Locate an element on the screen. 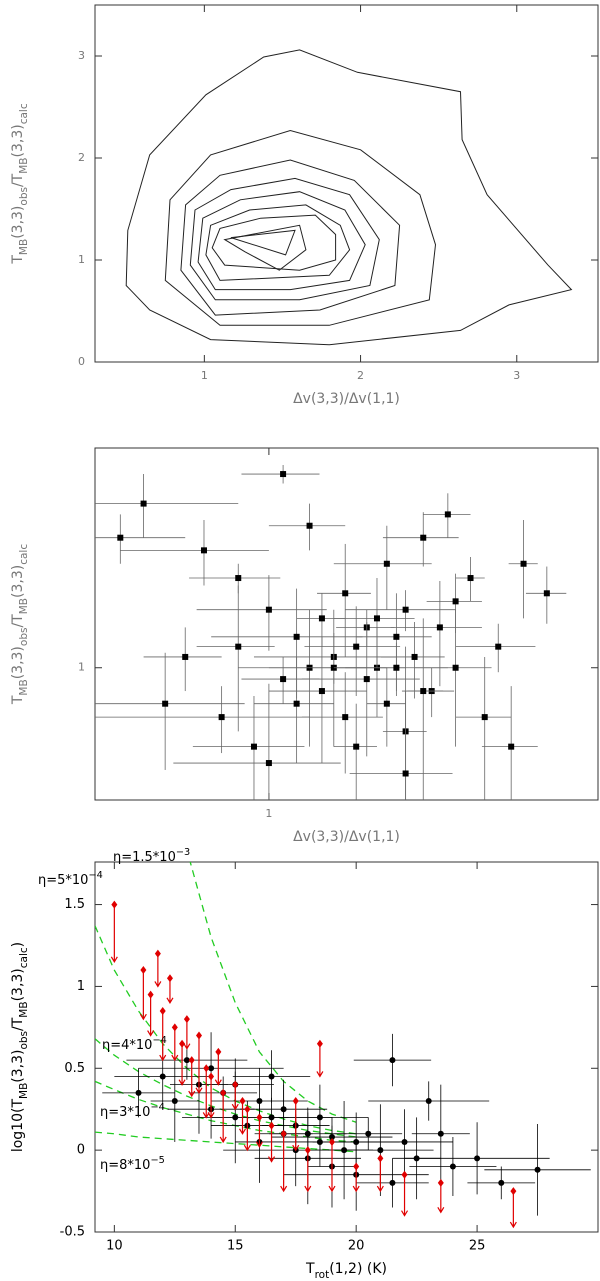 This screenshot has width=600, height=1281. label-part: rot is located at coordinates (322, 1275).